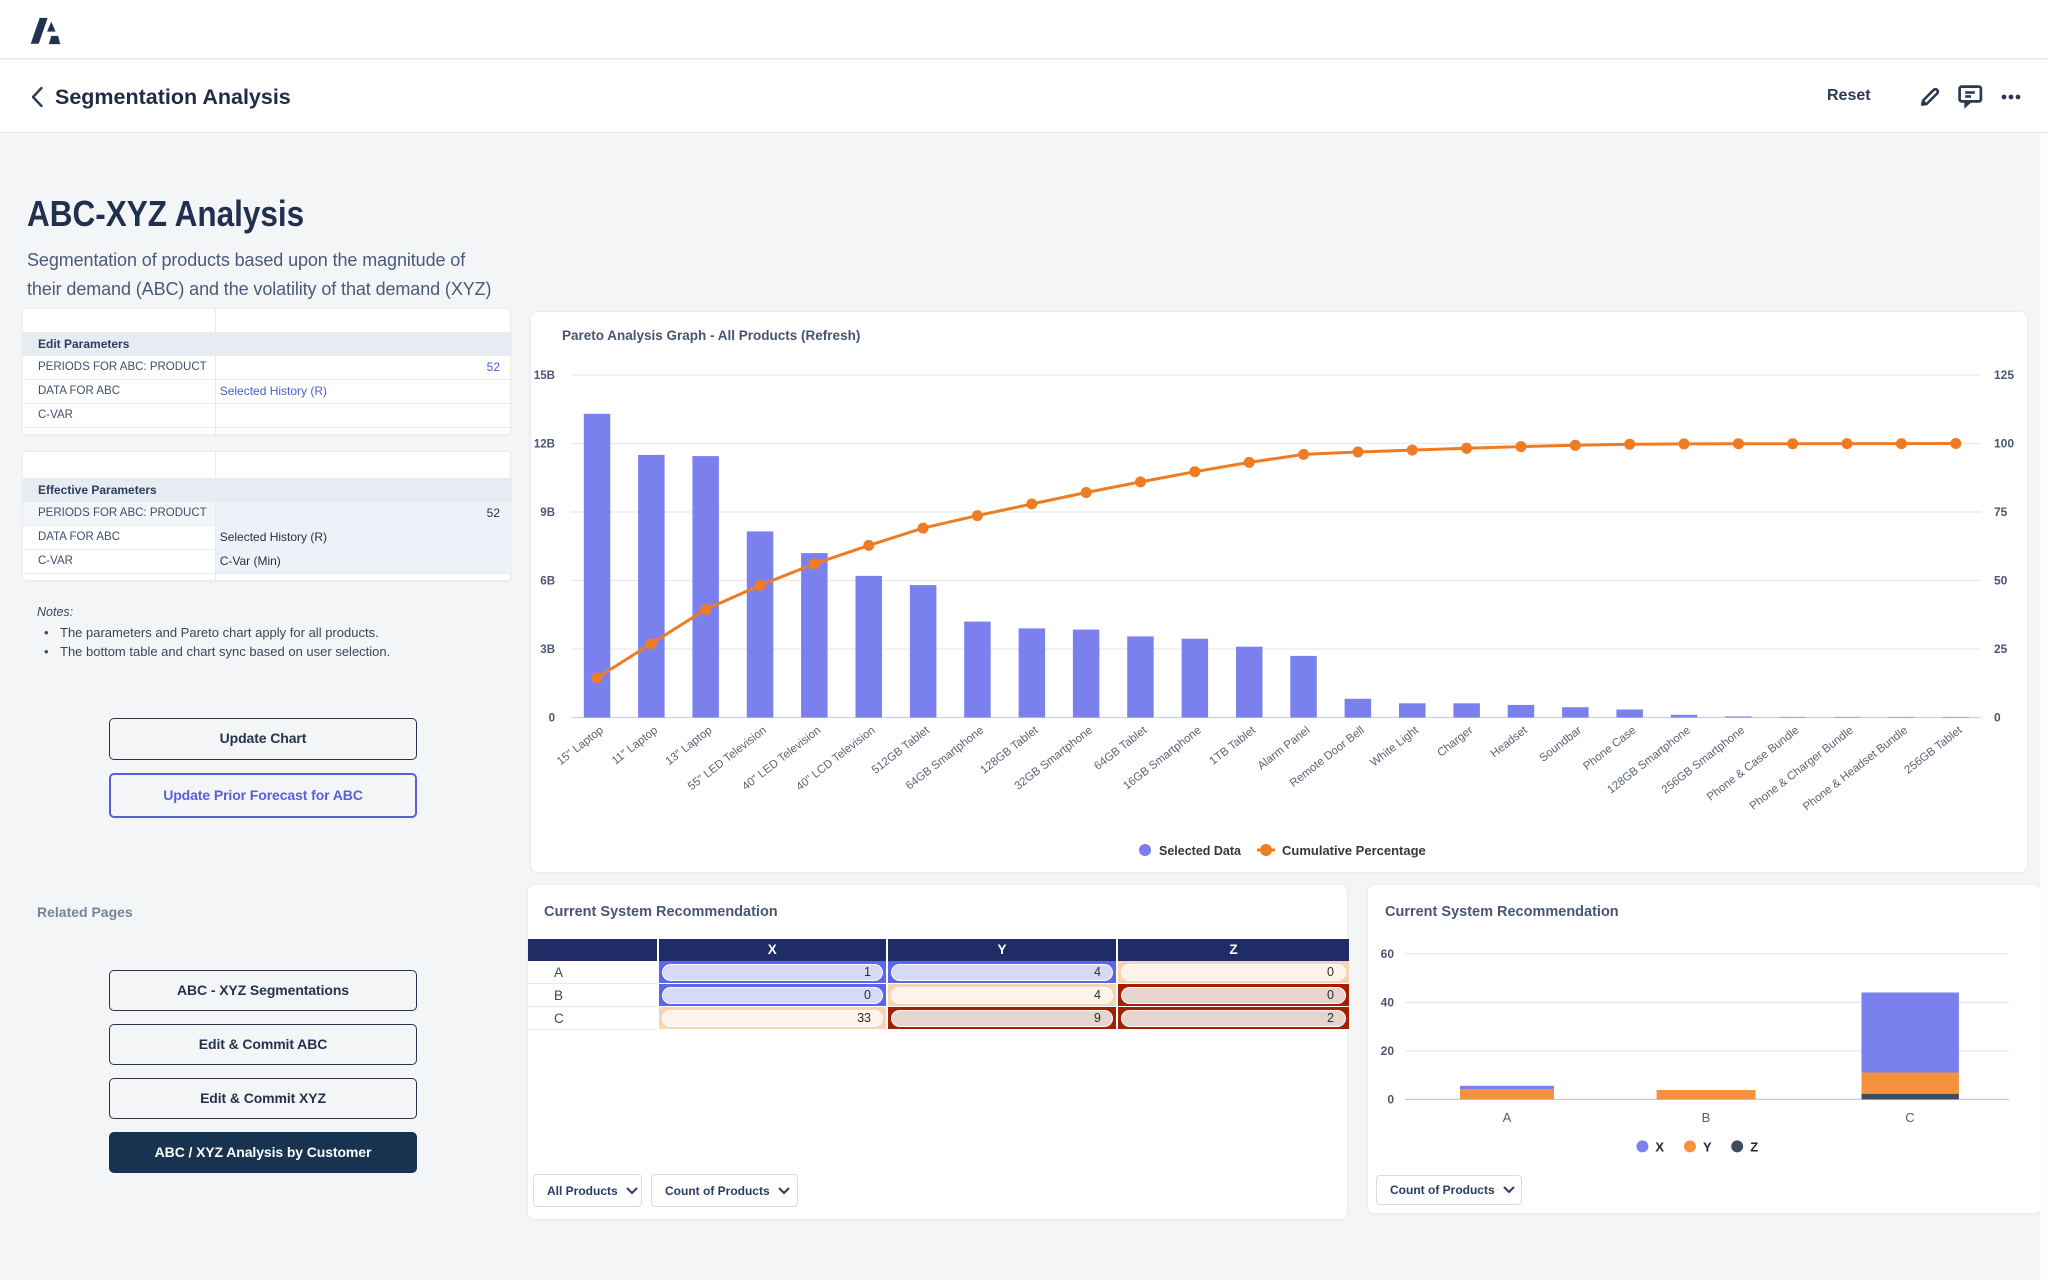 The width and height of the screenshot is (2048, 1280). What do you see at coordinates (1934, 750) in the screenshot?
I see `svg-text: 256GB Tablet` at bounding box center [1934, 750].